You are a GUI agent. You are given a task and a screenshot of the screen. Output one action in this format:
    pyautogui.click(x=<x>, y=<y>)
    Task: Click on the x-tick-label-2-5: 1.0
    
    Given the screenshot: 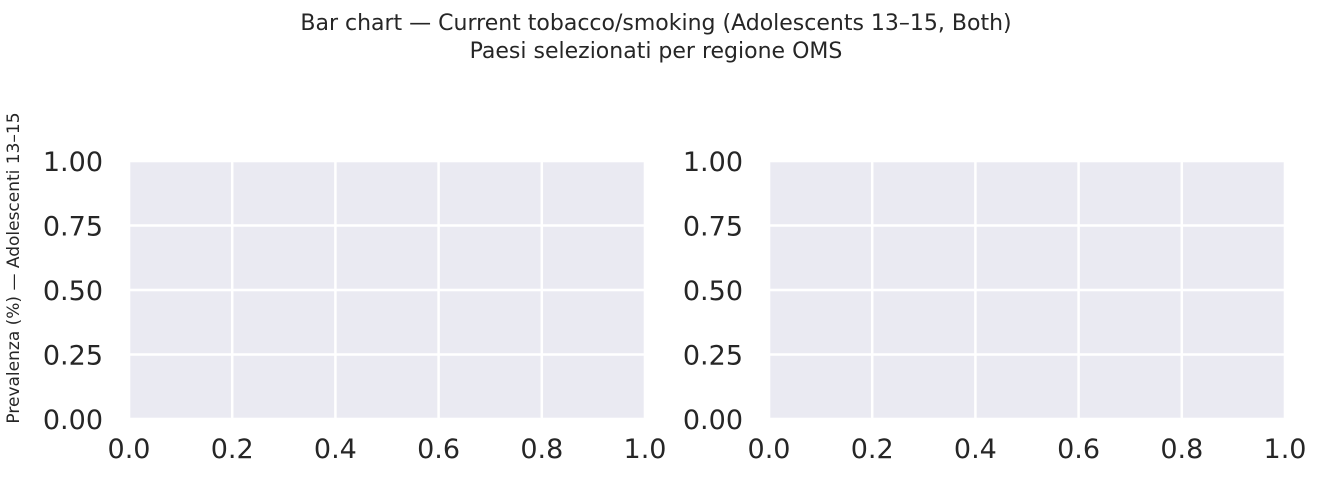 What is the action you would take?
    pyautogui.click(x=1285, y=449)
    